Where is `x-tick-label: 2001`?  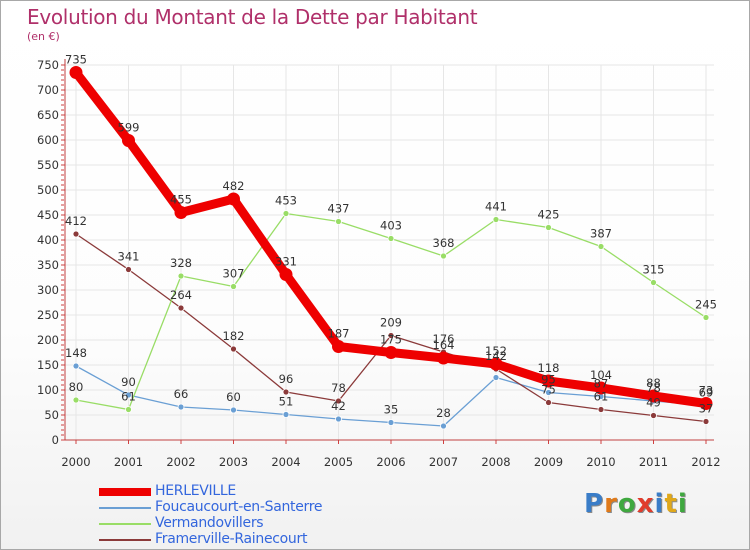 x-tick-label: 2001 is located at coordinates (128, 462).